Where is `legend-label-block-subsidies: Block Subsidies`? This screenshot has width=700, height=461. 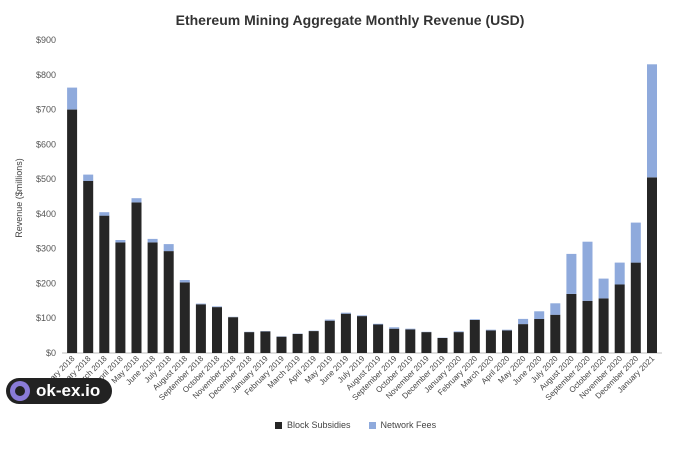
legend-label-block-subsidies: Block Subsidies is located at coordinates (319, 425).